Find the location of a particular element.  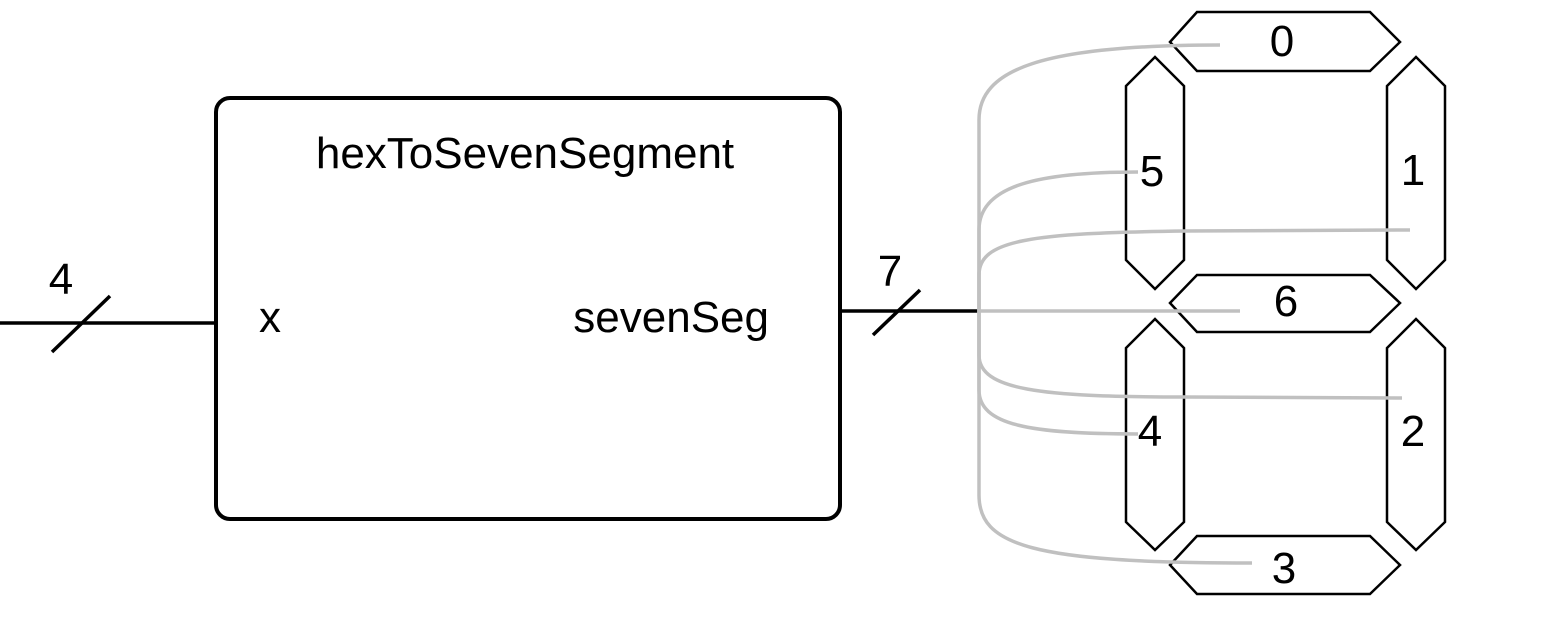

segment-2-label: 2 is located at coordinates (1413, 431).